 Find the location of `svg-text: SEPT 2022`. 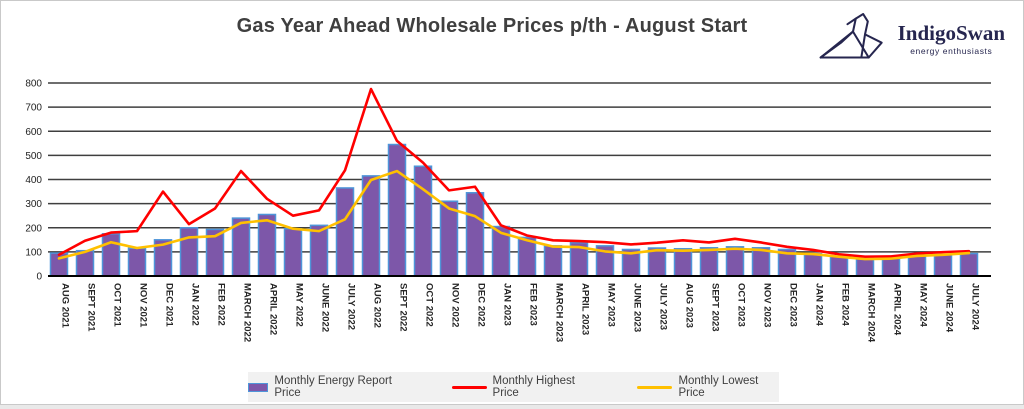

svg-text: SEPT 2022 is located at coordinates (403, 307).